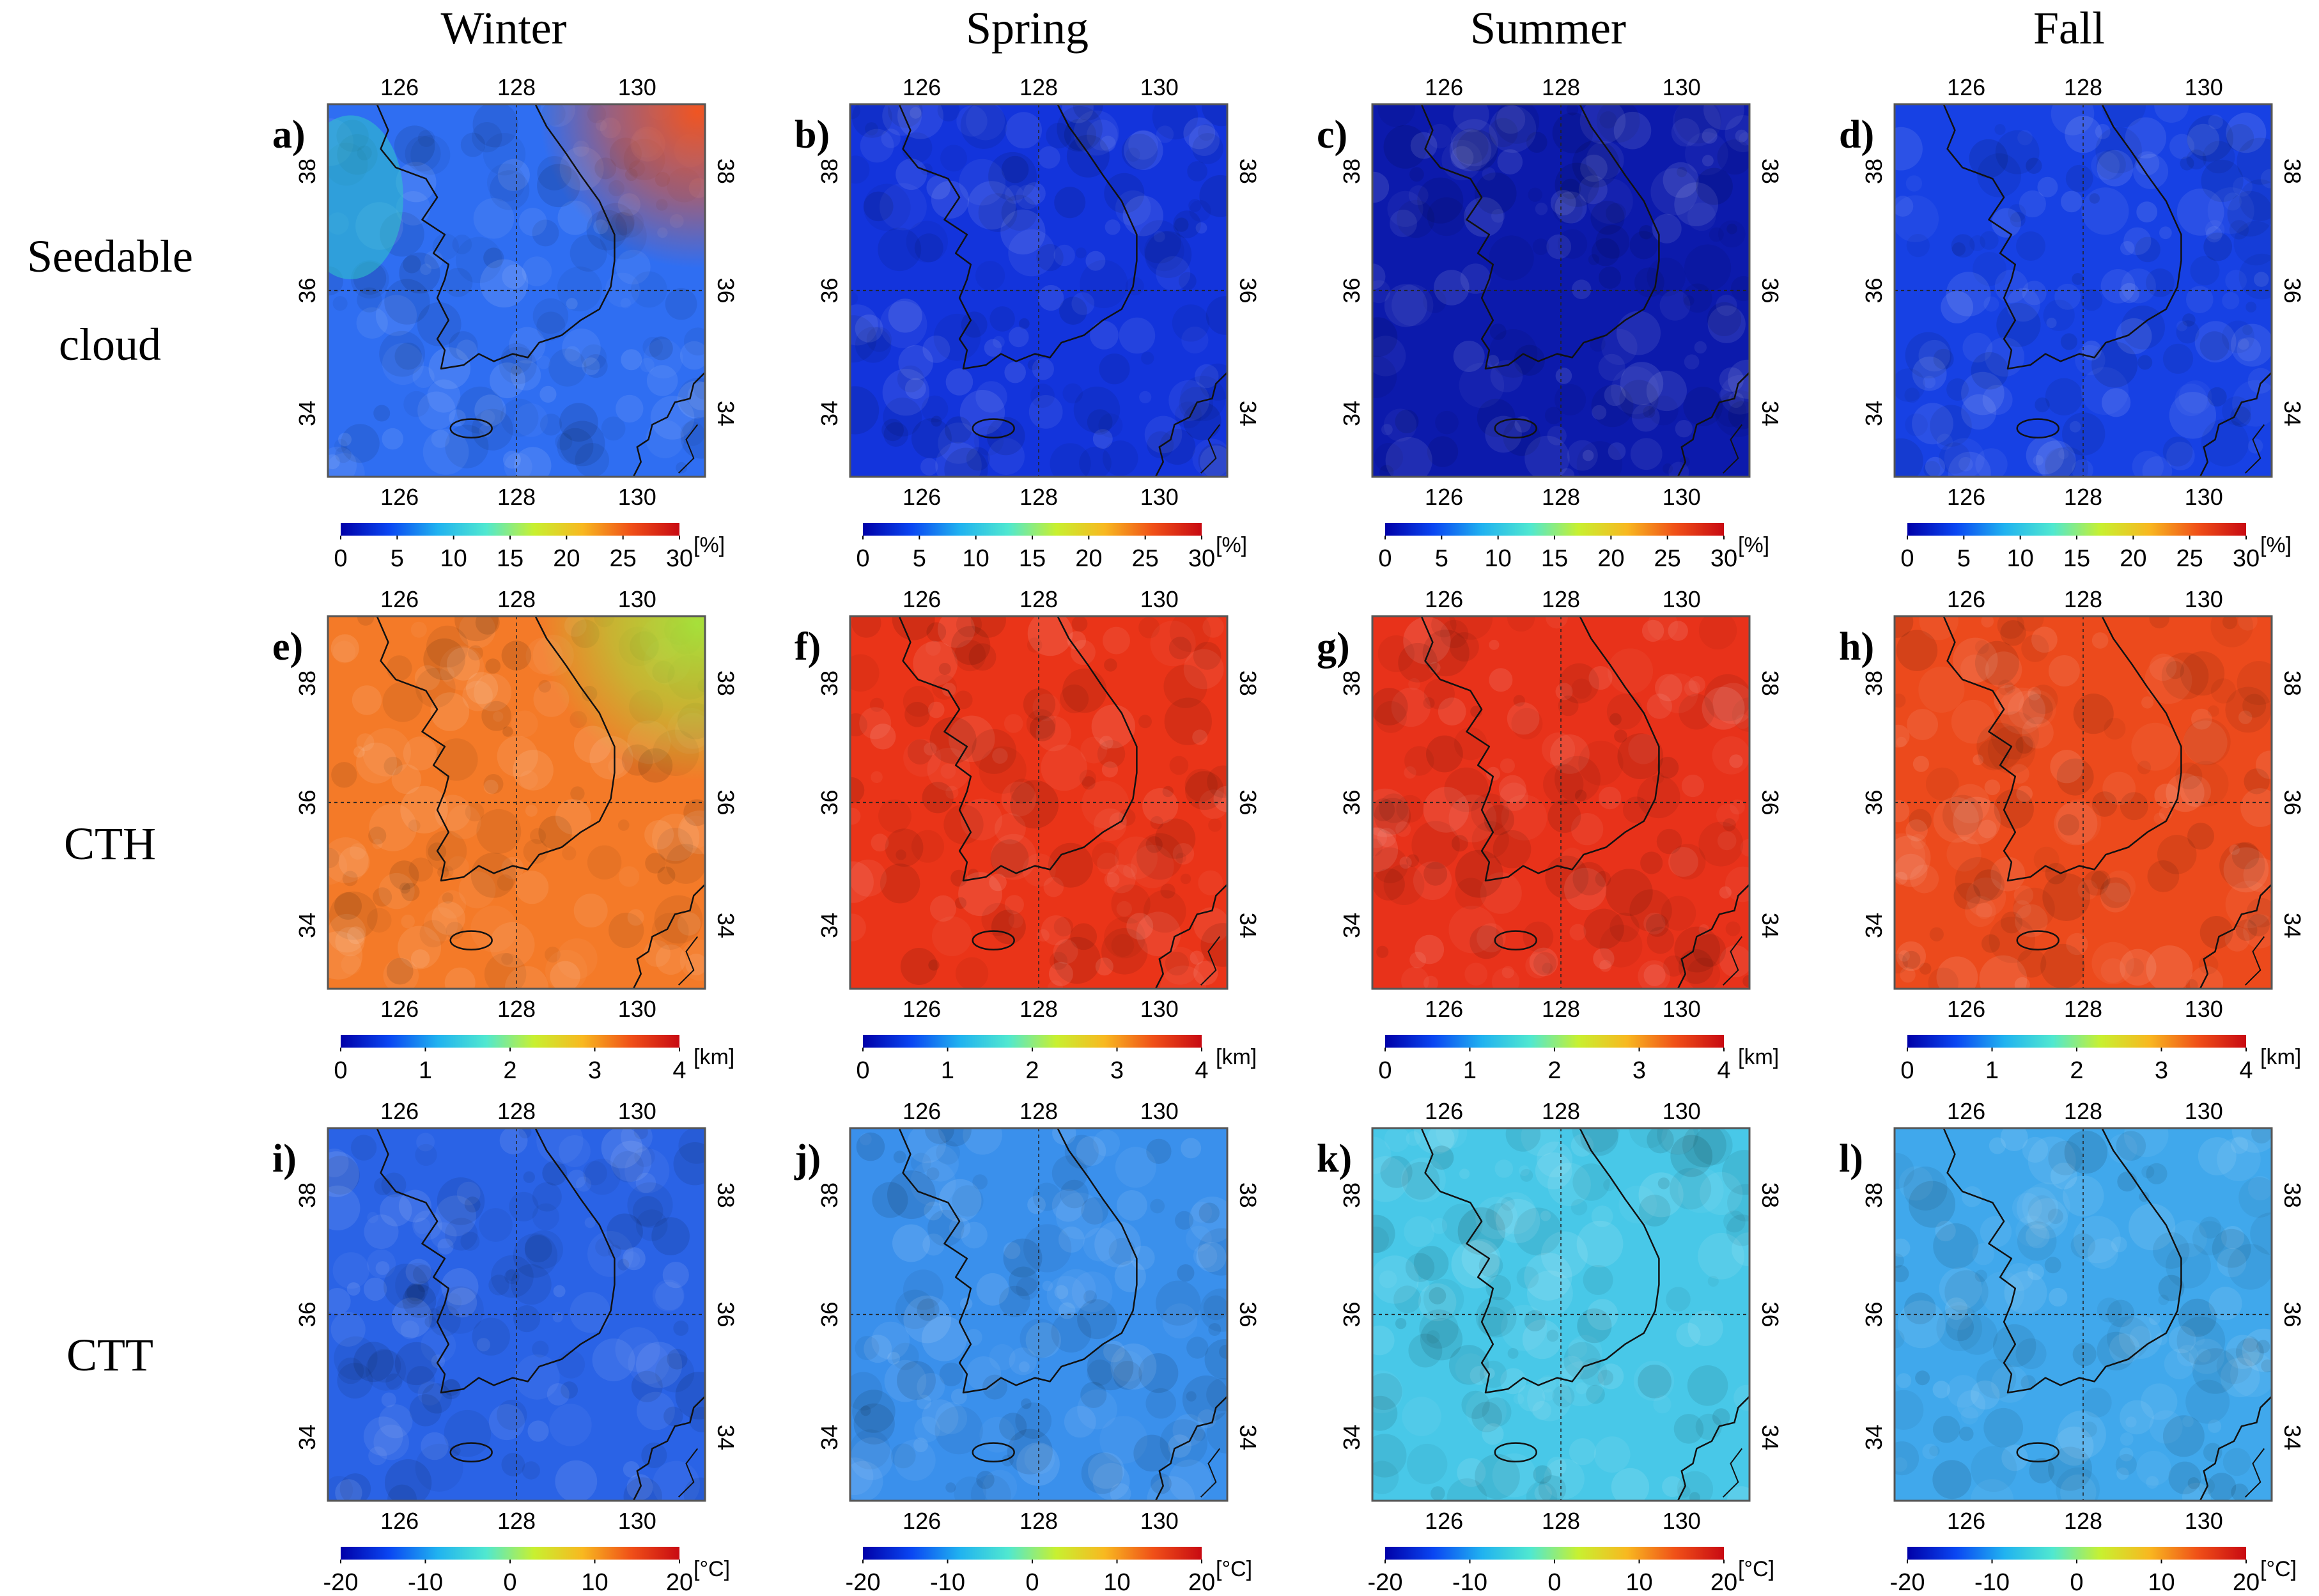 The image size is (2319, 1596). What do you see at coordinates (669, 424) in the screenshot?
I see `coastline-japan` at bounding box center [669, 424].